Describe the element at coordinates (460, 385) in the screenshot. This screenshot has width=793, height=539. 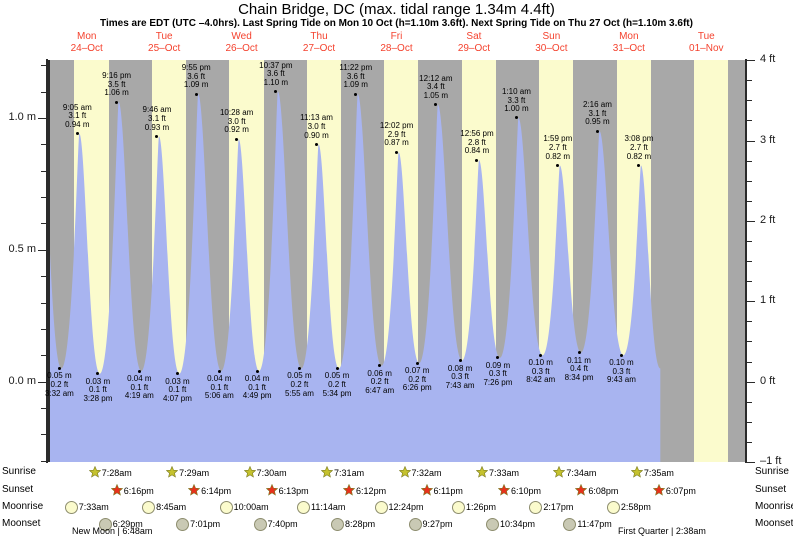
I see `low-tide-label-10-line: 7:43 am` at that location.